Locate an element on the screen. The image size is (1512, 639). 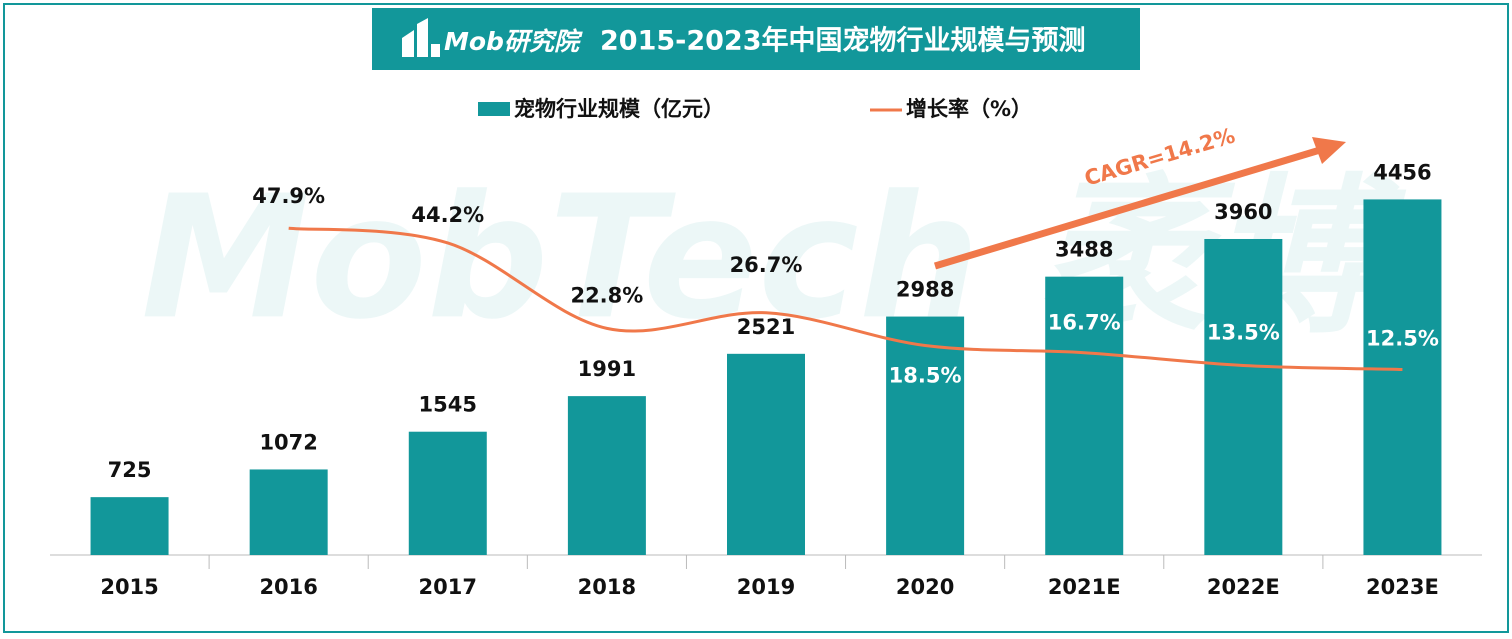
data-label: 4456 is located at coordinates (1402, 172).